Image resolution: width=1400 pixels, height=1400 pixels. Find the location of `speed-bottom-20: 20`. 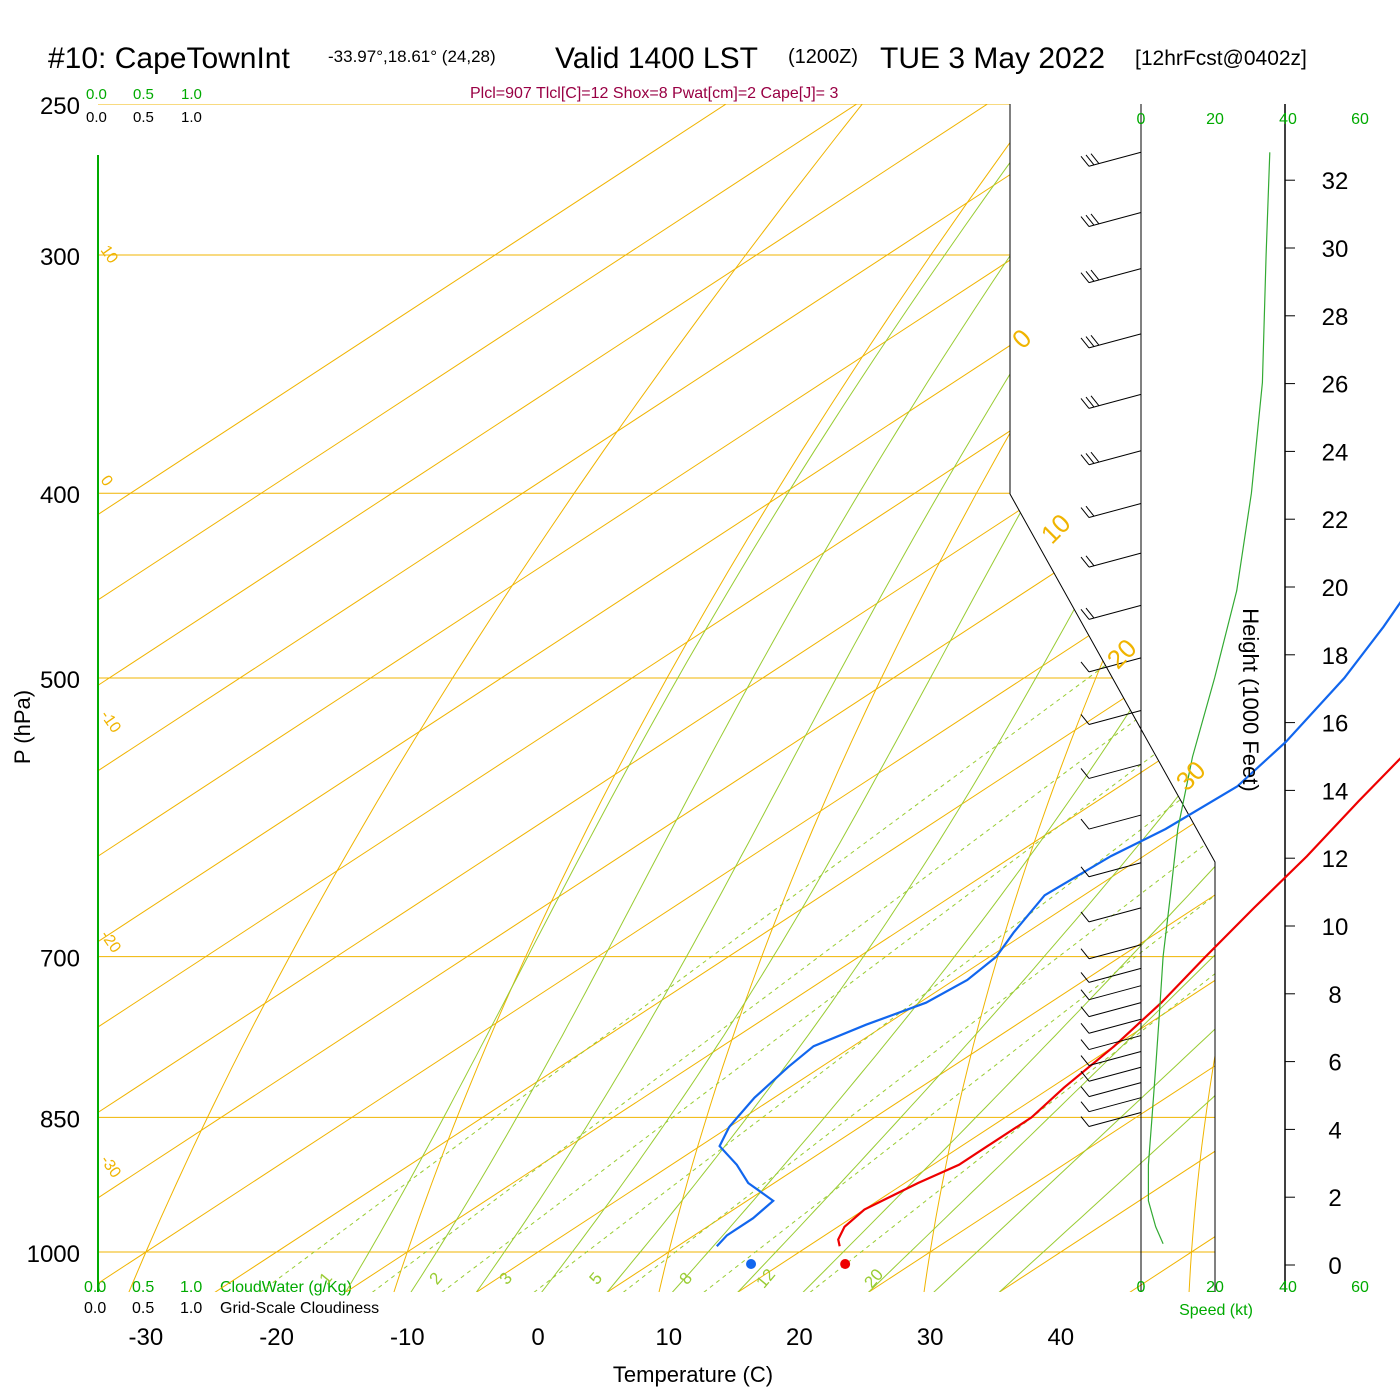

speed-bottom-20: 20 is located at coordinates (1215, 1287).